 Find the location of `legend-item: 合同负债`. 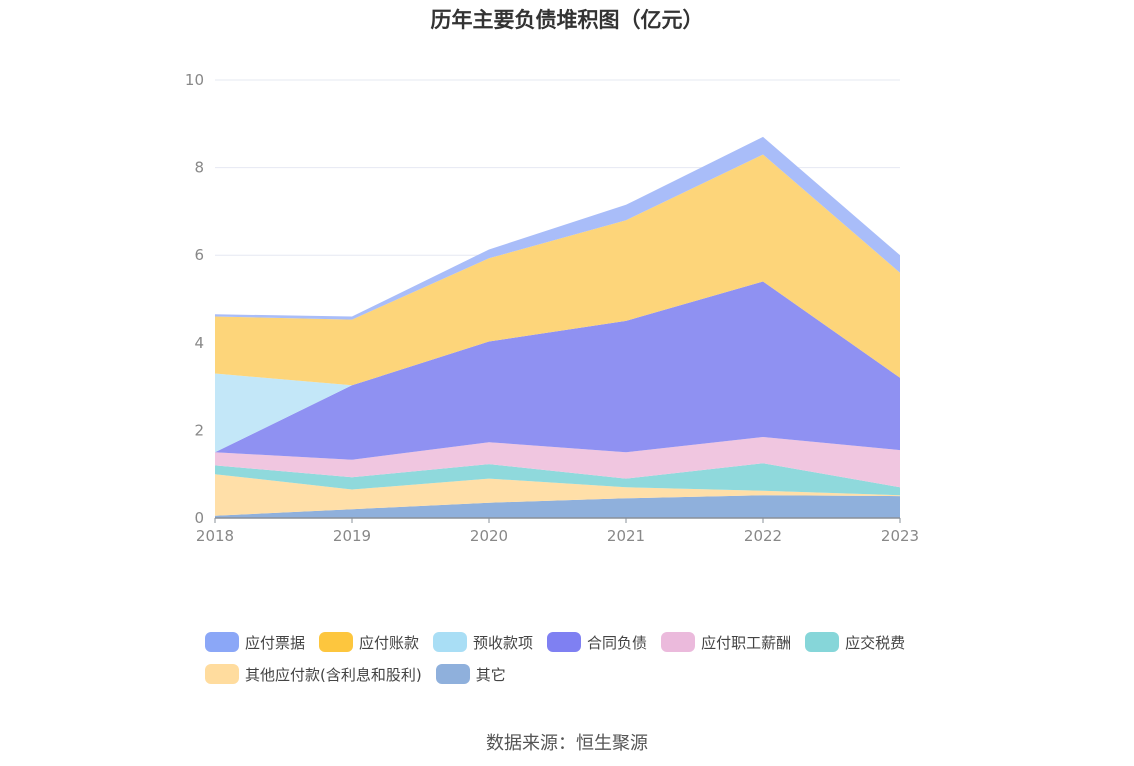

legend-item: 合同负债 is located at coordinates (597, 642).